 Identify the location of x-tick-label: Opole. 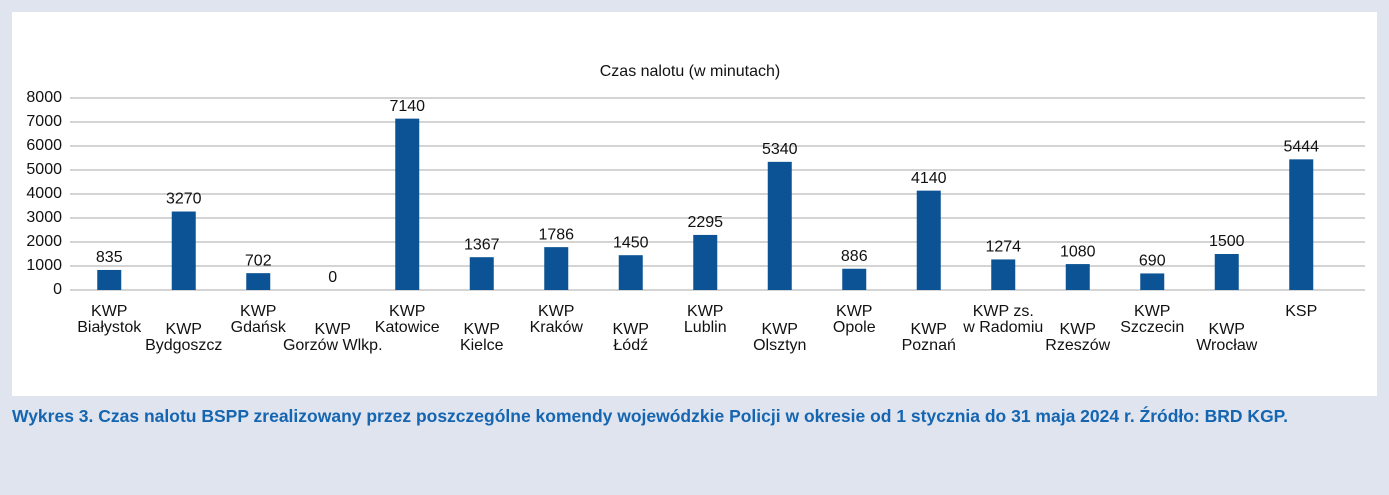
(854, 327).